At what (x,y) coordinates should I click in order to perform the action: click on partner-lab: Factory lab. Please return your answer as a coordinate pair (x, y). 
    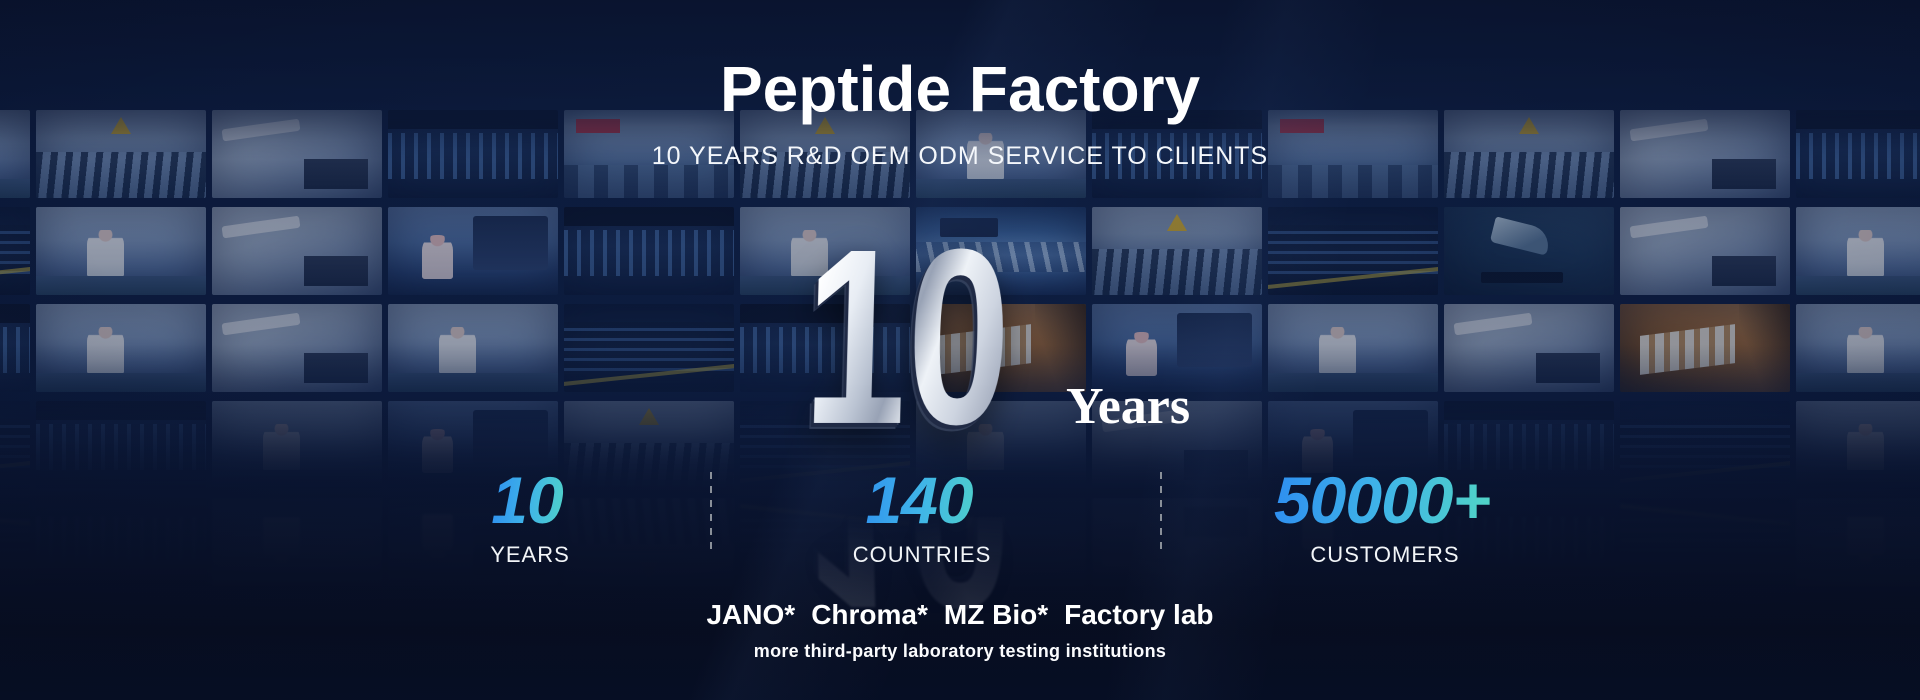
    Looking at the image, I should click on (1139, 614).